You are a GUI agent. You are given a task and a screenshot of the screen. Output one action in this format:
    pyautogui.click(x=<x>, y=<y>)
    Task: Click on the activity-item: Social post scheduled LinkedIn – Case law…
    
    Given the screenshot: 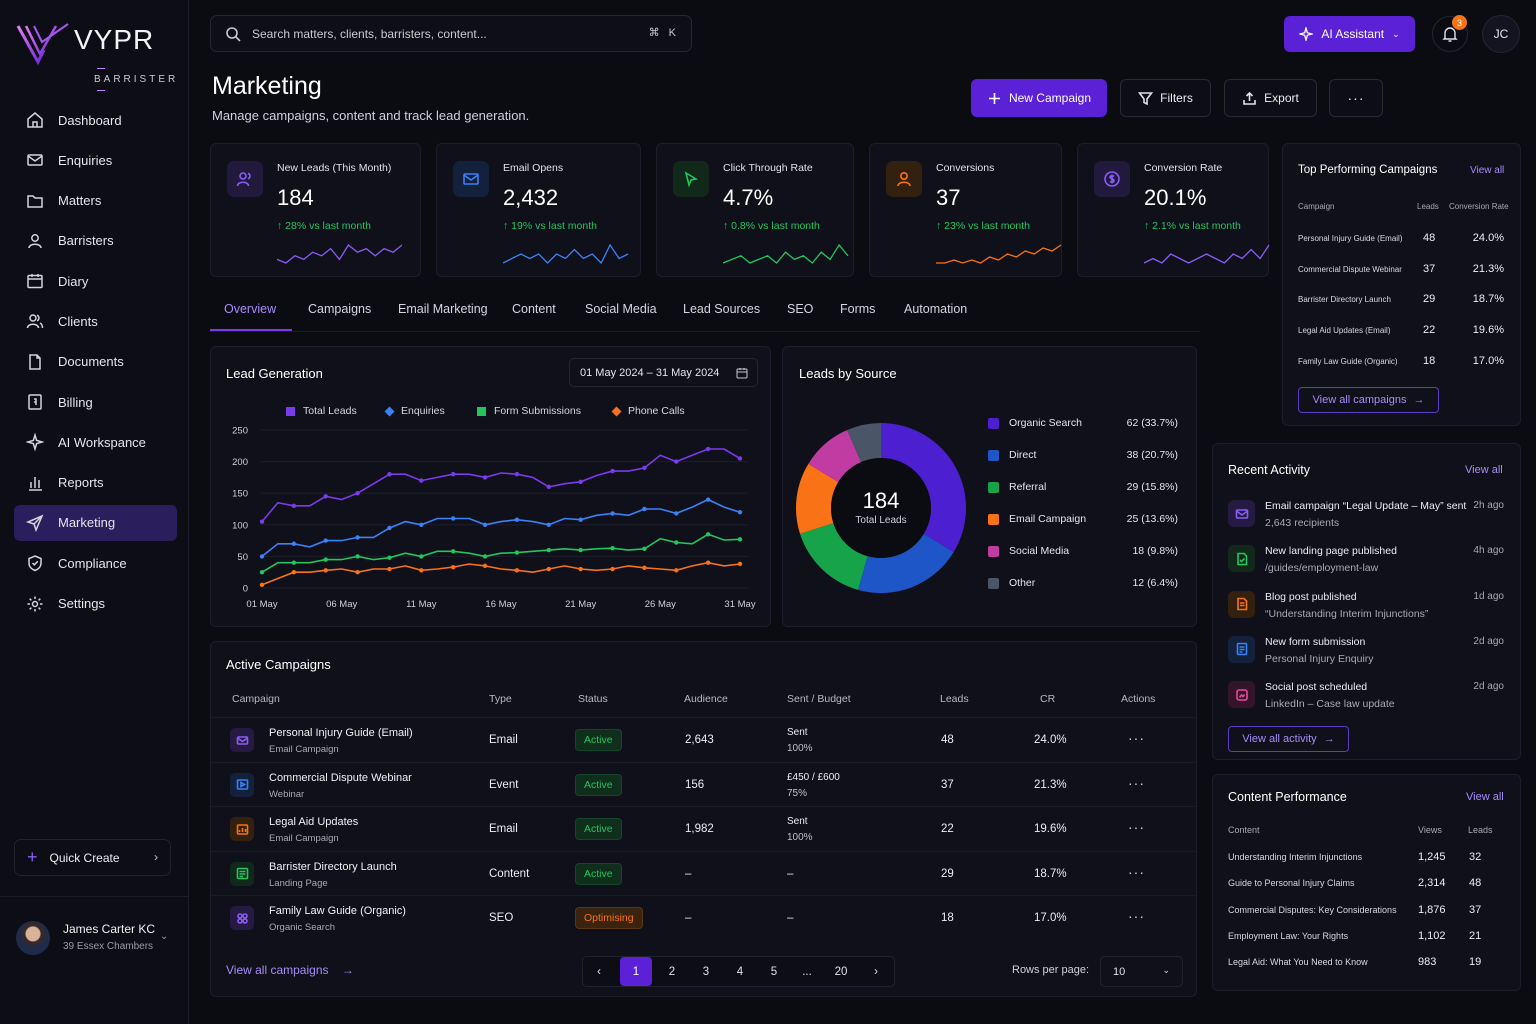 What is the action you would take?
    pyautogui.click(x=1368, y=701)
    